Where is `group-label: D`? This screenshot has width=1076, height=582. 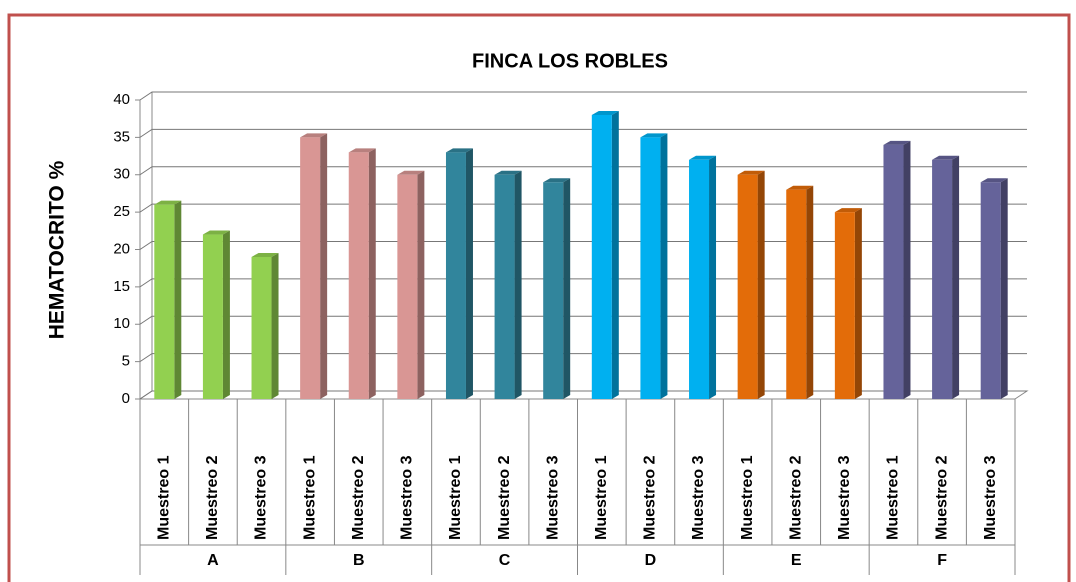
group-label: D is located at coordinates (651, 560).